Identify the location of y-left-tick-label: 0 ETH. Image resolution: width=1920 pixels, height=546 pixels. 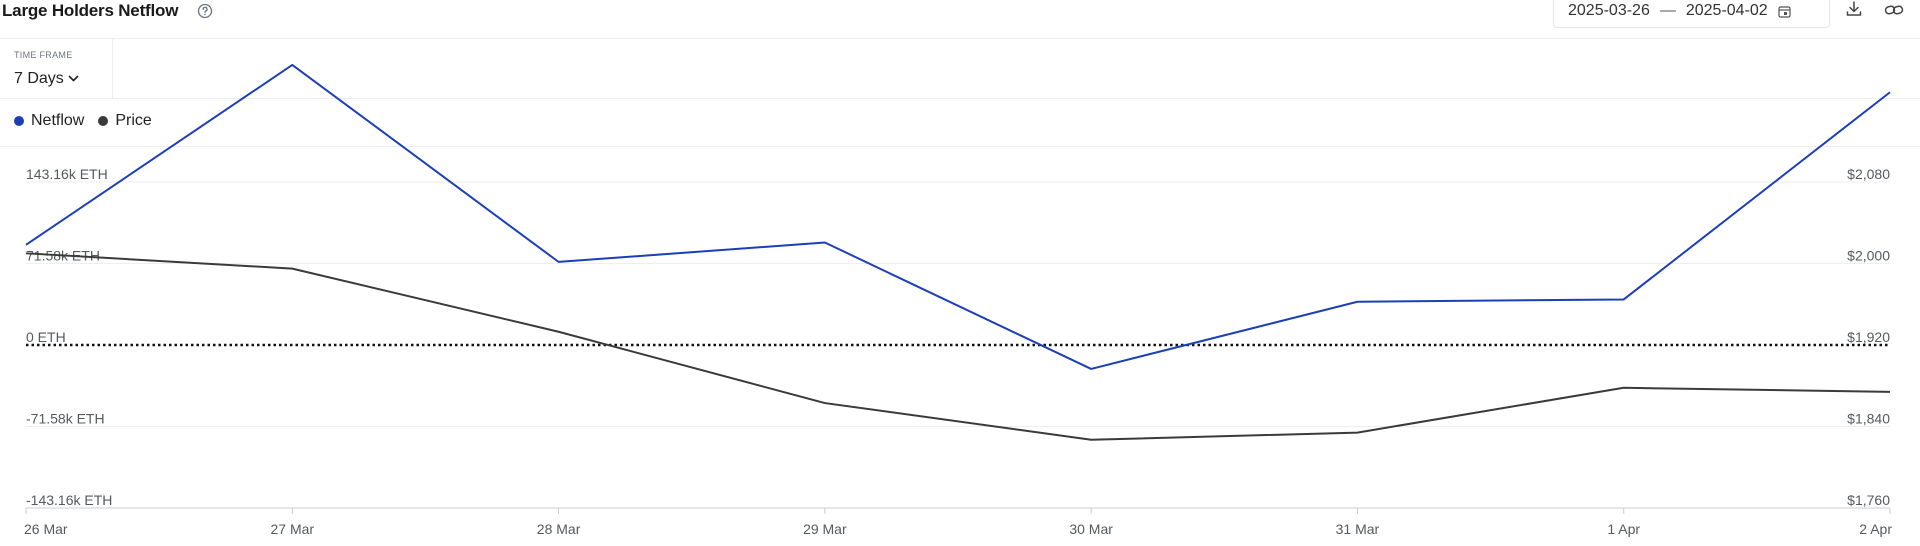
(46, 337).